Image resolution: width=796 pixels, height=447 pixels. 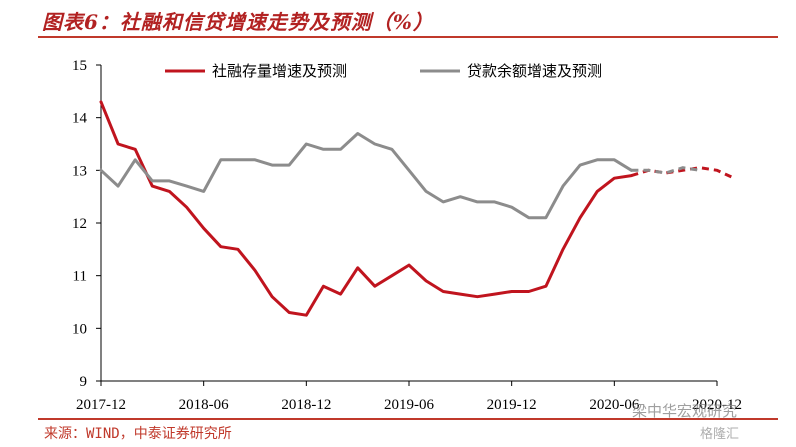 What do you see at coordinates (685, 411) in the screenshot?
I see `watermark-text: 梁中华宏观研究` at bounding box center [685, 411].